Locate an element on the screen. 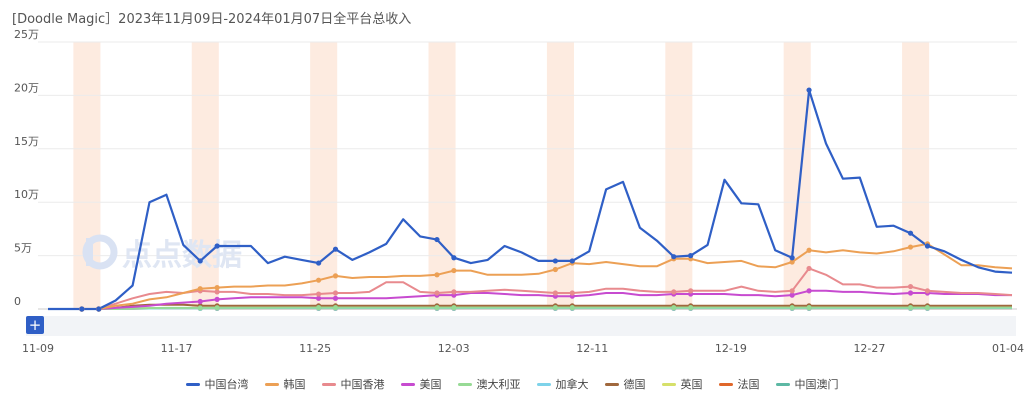 The height and width of the screenshot is (407, 1024). zoom-plus-label: + is located at coordinates (35, 325).